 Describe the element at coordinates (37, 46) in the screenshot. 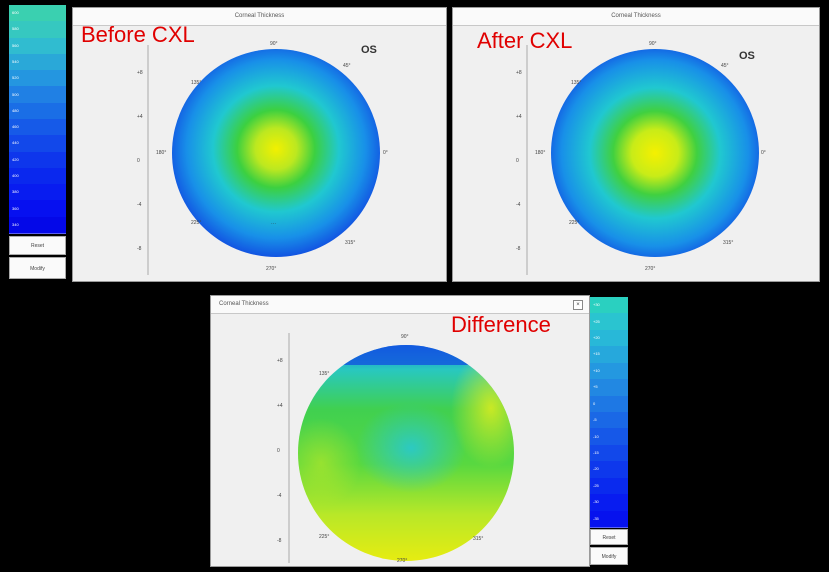

I see `legend-swatch: 560` at that location.